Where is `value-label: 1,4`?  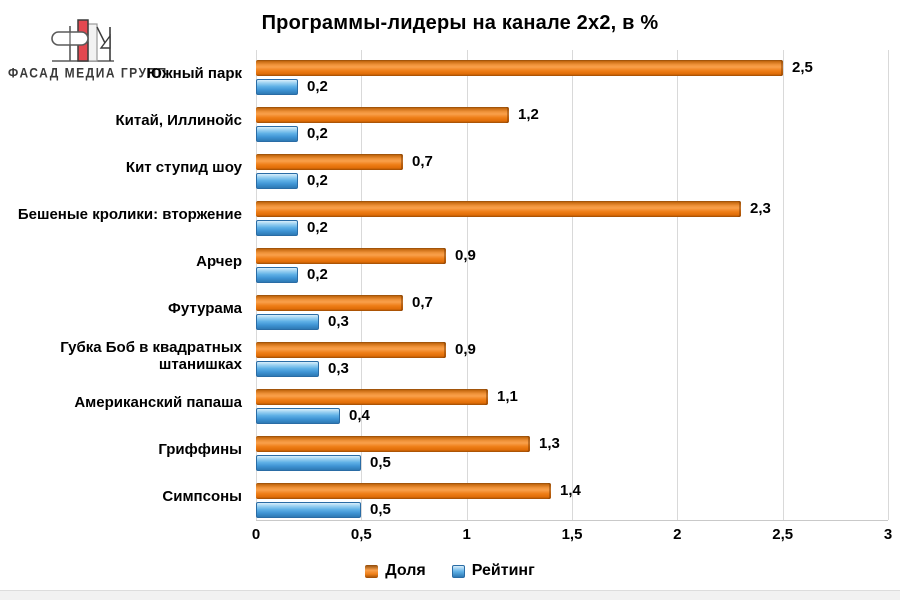 value-label: 1,4 is located at coordinates (570, 490).